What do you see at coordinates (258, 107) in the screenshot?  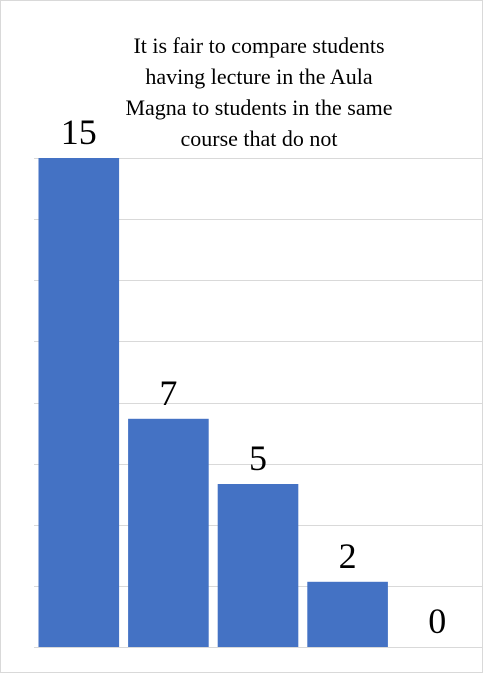 I see `chart-title-line: Magna to students in the same` at bounding box center [258, 107].